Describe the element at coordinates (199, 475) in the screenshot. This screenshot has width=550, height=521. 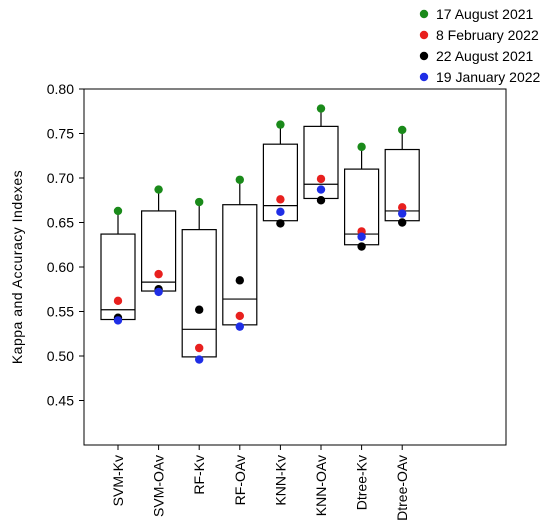
I see `x-tick-label: RF-Kv` at that location.